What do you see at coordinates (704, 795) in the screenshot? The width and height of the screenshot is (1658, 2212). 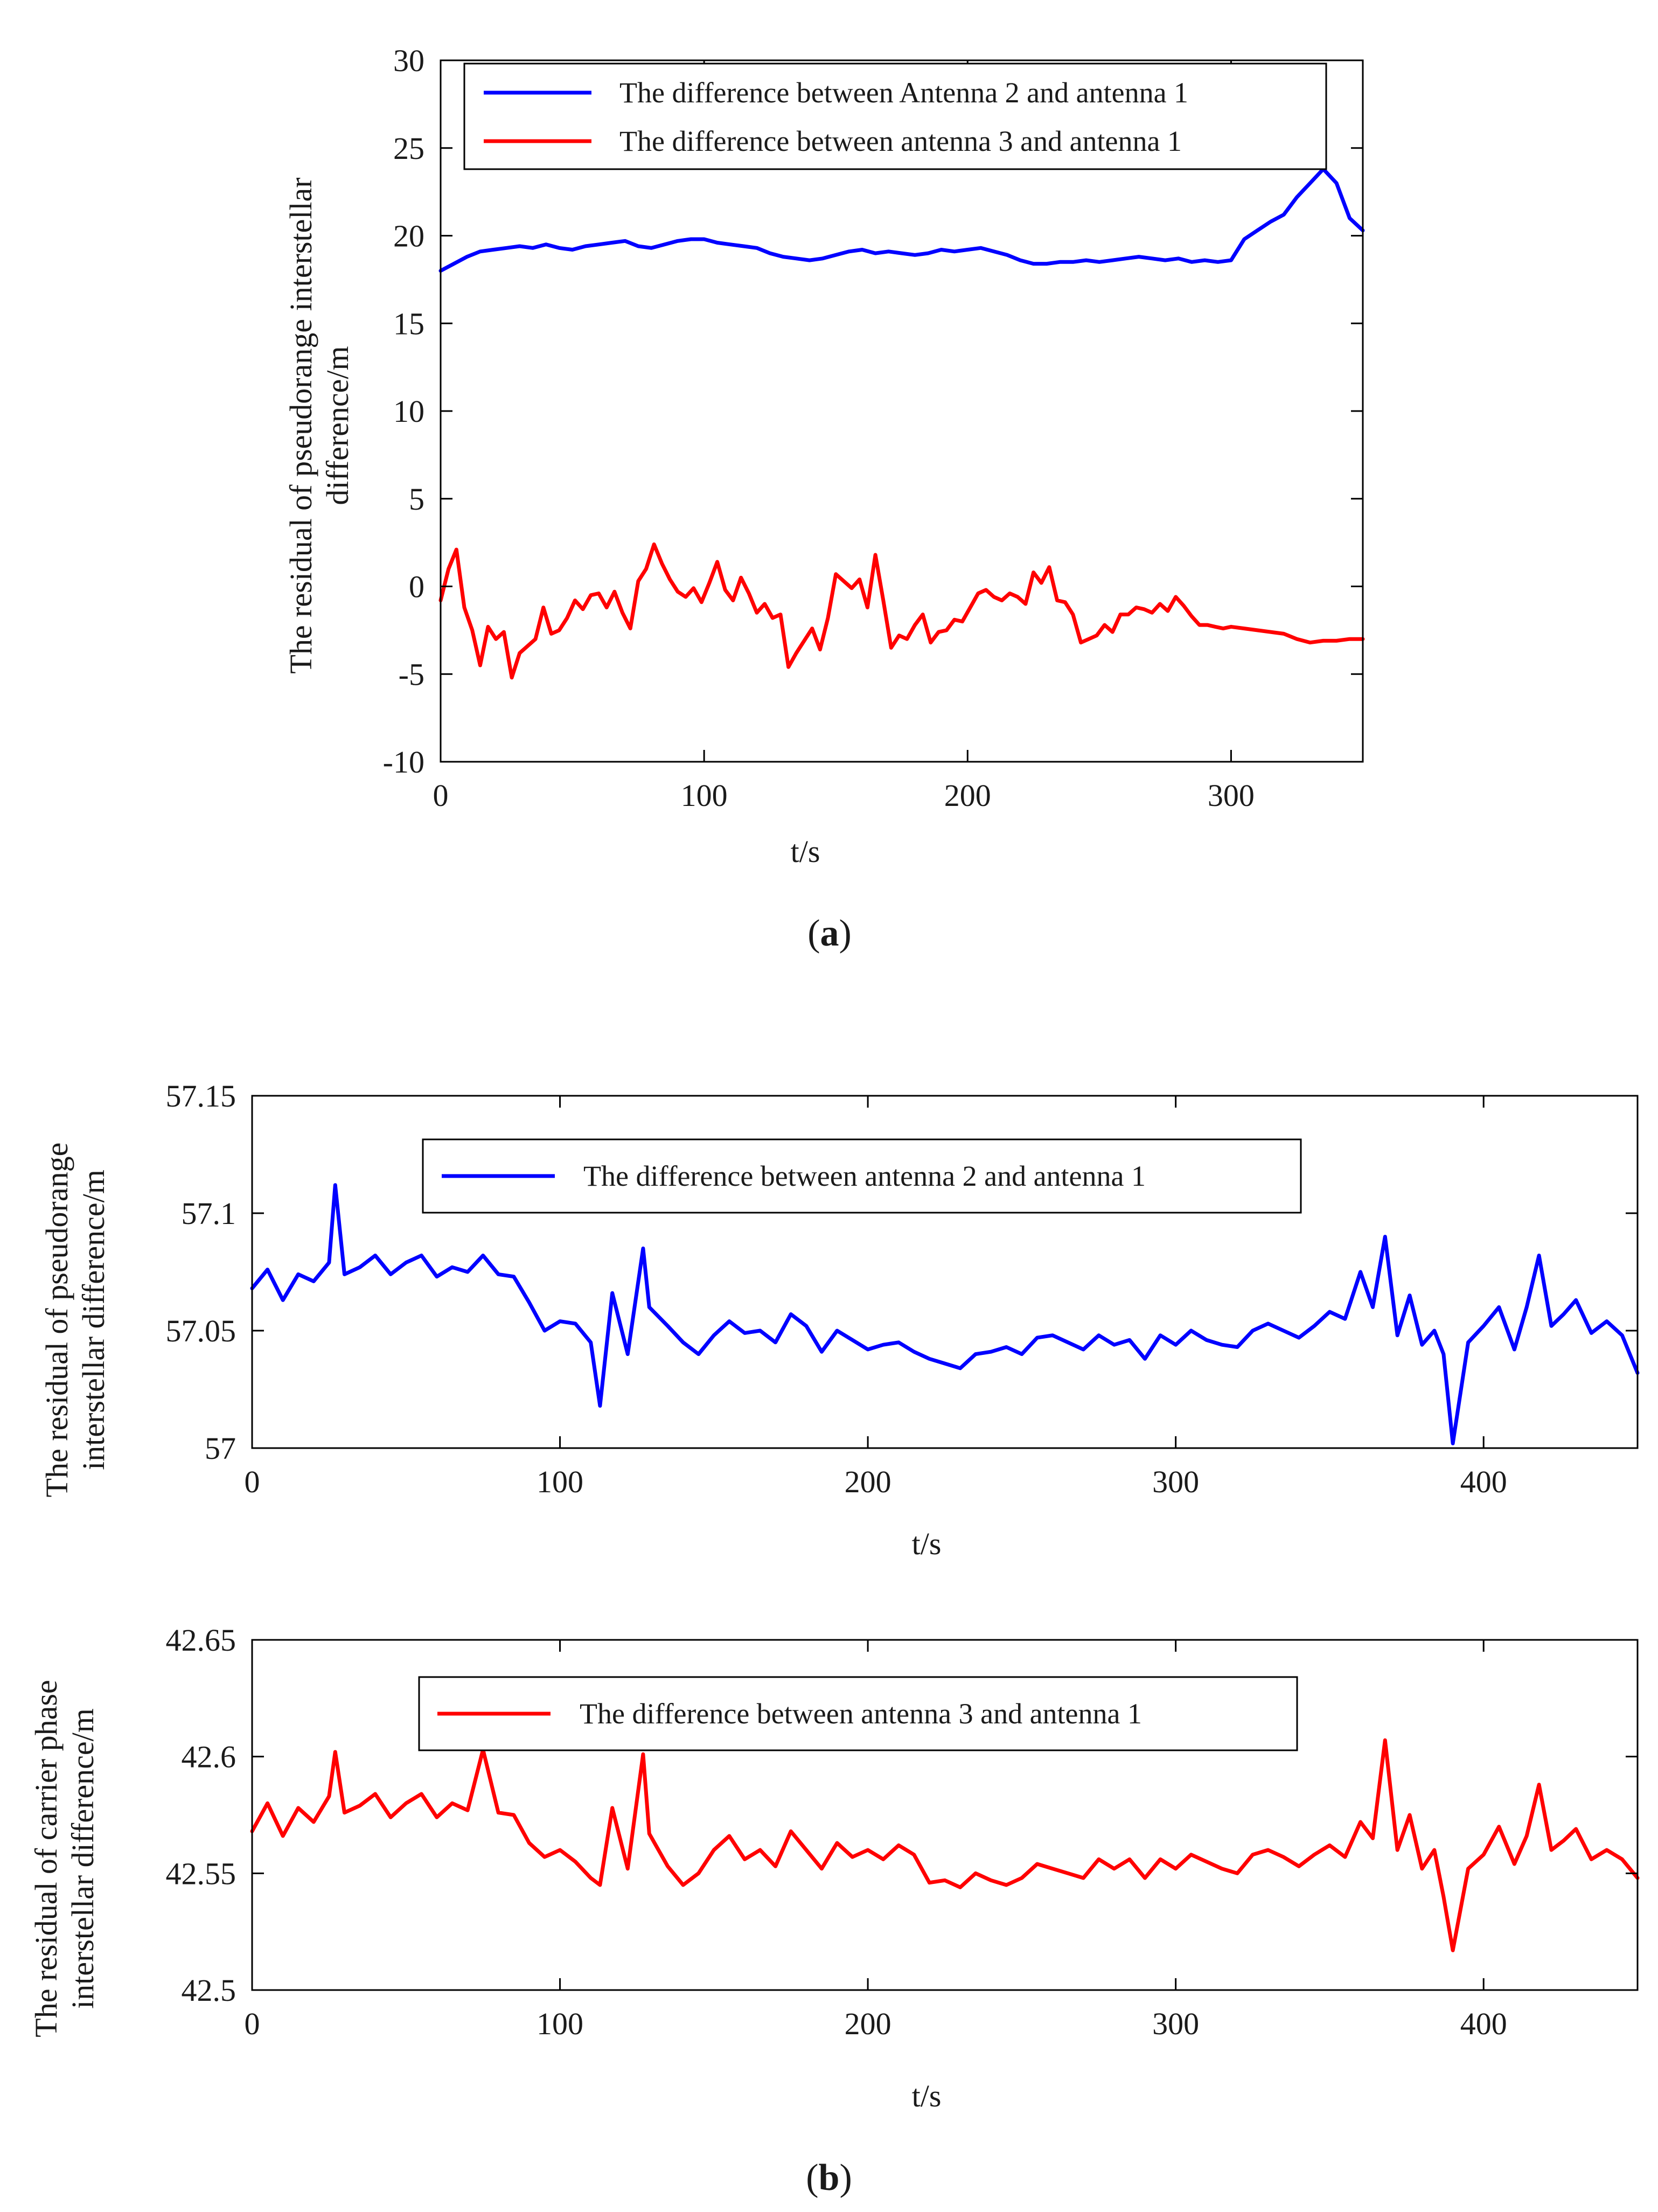 I see `chart-a-x-tick-label: 100` at bounding box center [704, 795].